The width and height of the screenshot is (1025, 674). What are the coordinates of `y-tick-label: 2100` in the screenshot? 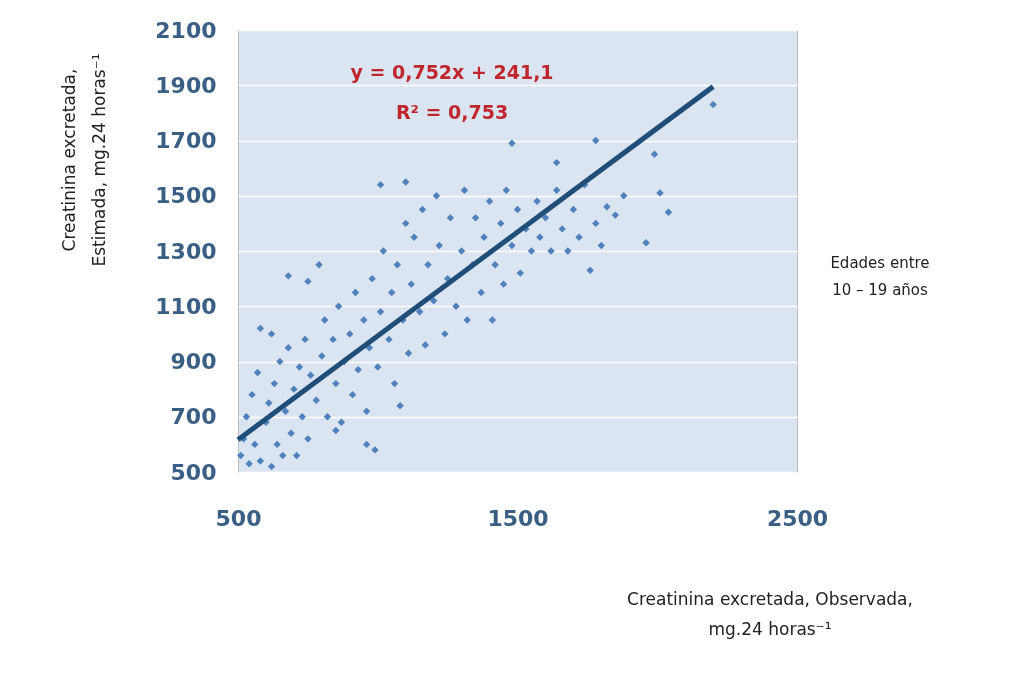 It's located at (186, 30).